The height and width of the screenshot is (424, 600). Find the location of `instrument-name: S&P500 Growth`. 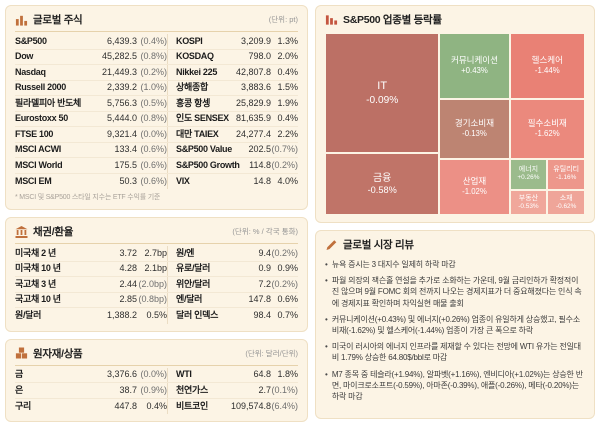

instrument-name: S&P500 Growth is located at coordinates (203, 165).